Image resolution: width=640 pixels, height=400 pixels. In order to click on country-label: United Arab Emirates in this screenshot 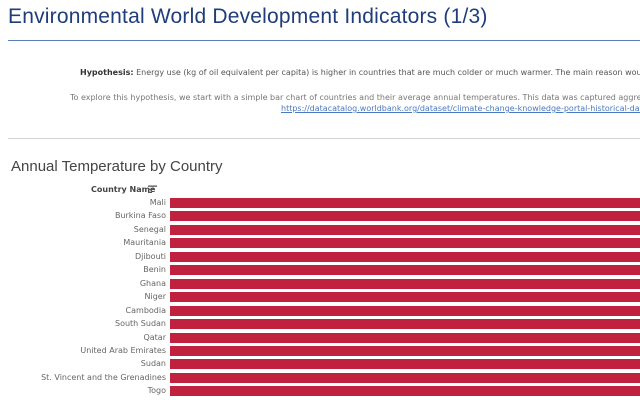, I will do `click(123, 350)`.